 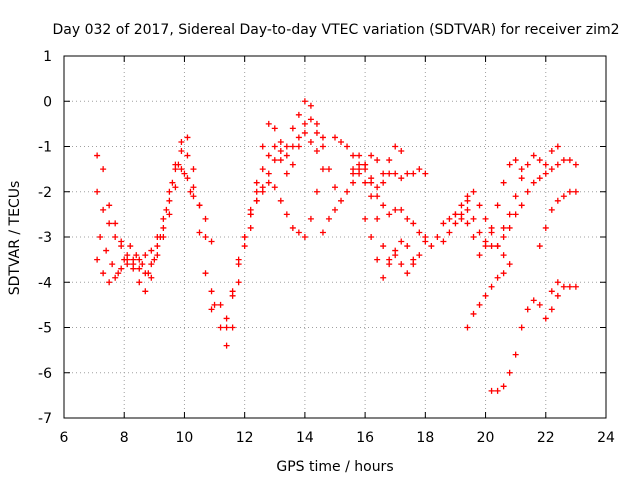 I want to click on x-tick-label: 24, so click(x=606, y=438).